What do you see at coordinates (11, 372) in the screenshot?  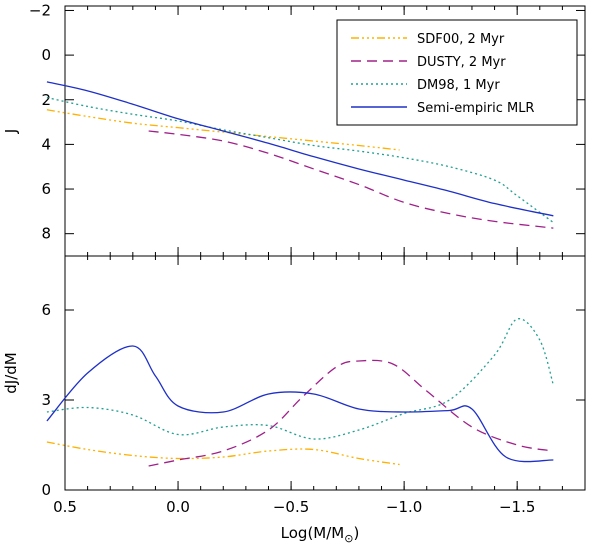 I see `bottom-ylabel: dJ/dM` at bounding box center [11, 372].